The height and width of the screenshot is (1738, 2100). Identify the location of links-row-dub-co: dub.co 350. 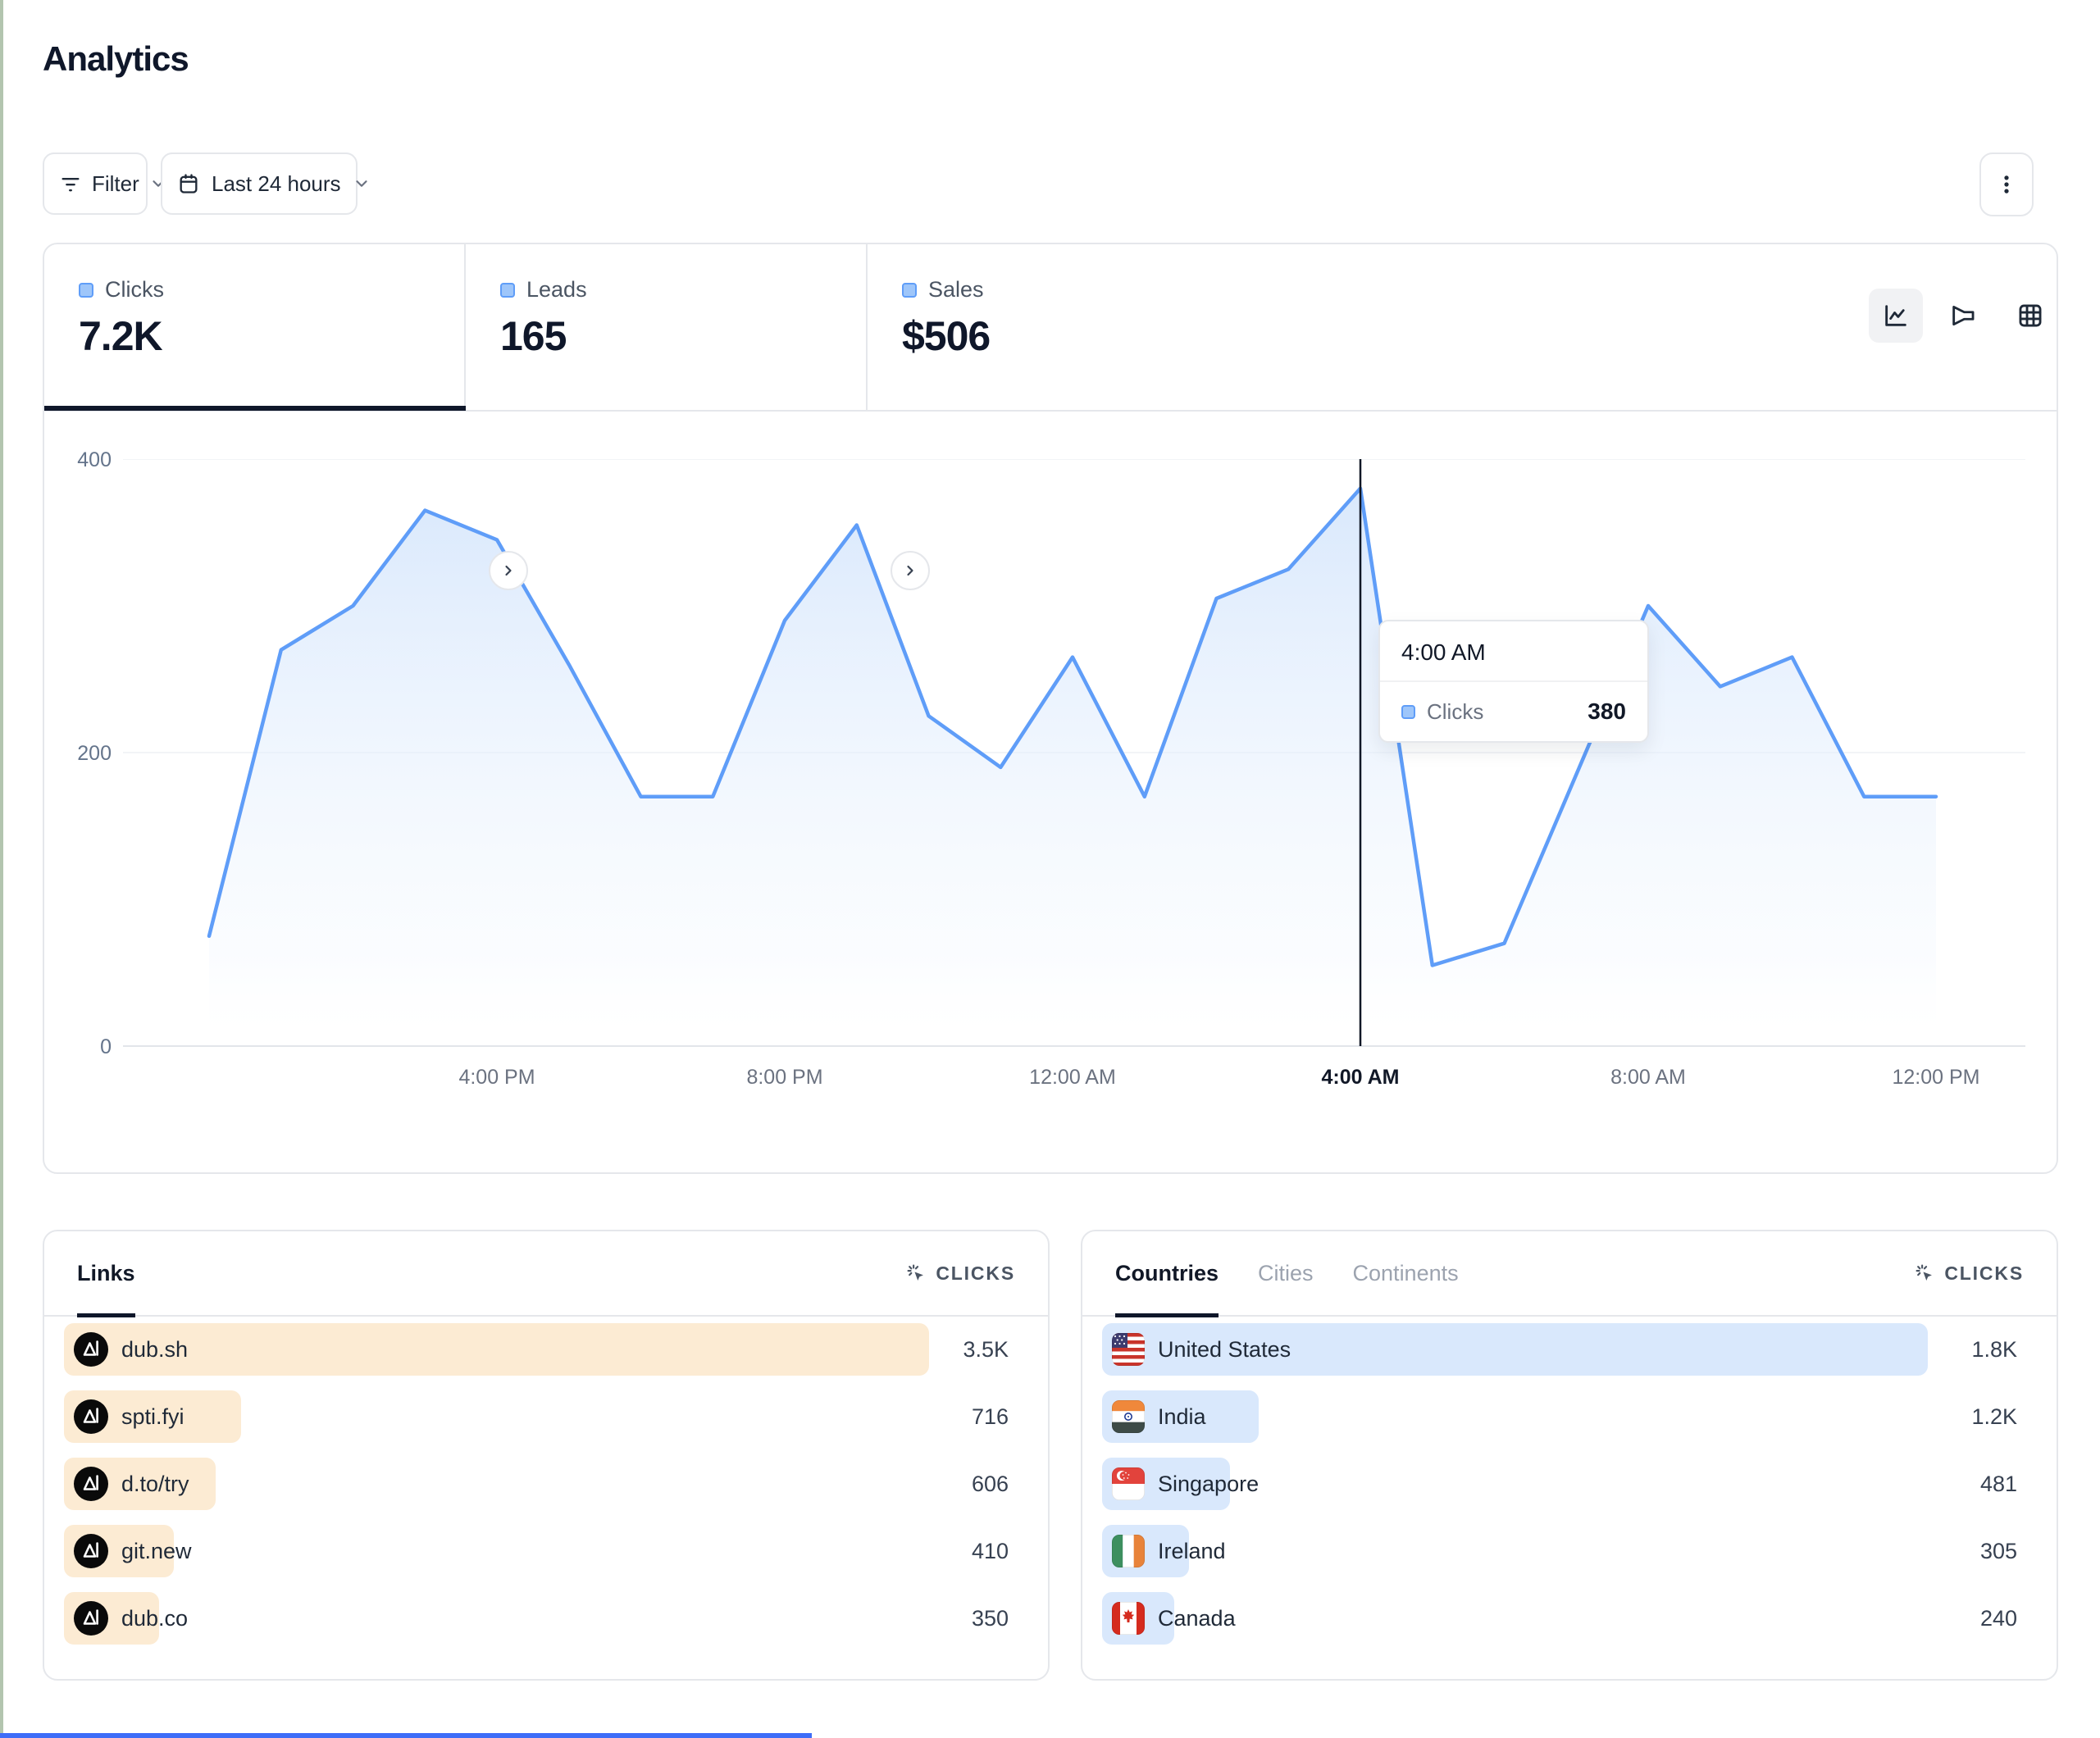
(546, 1618).